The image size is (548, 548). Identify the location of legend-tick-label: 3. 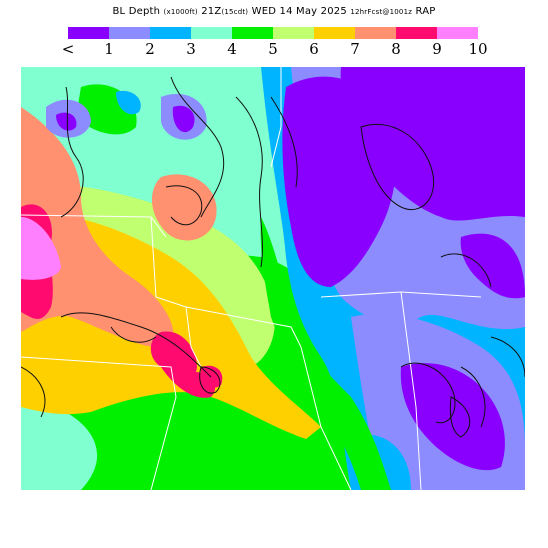
(191, 49).